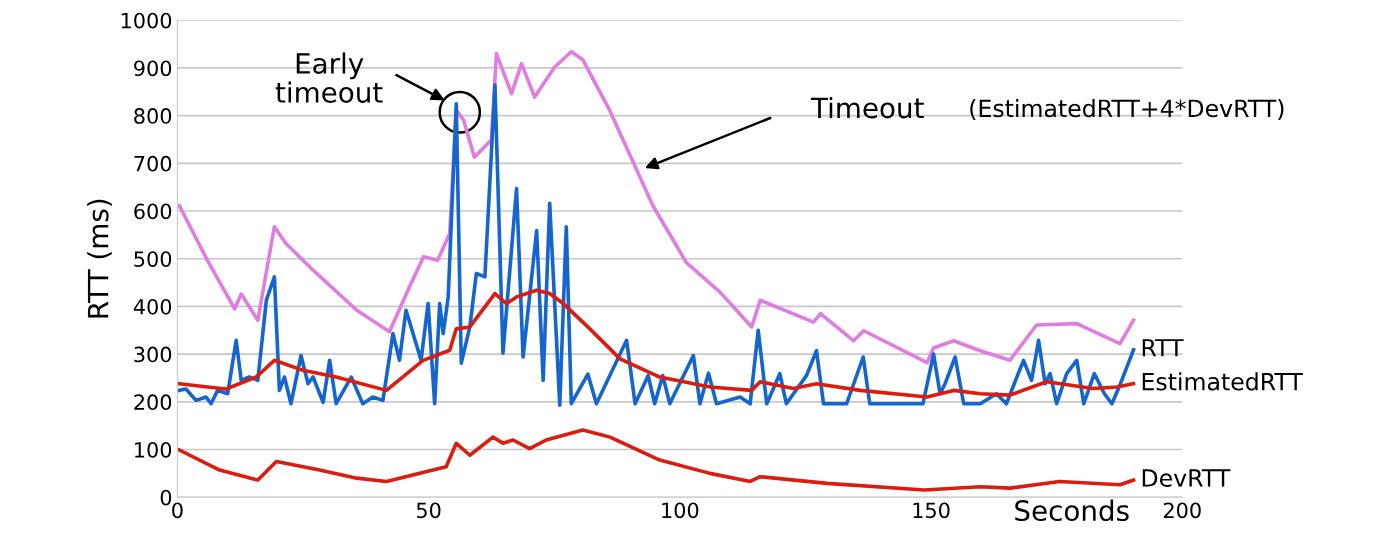 This screenshot has width=1386, height=547. Describe the element at coordinates (153, 259) in the screenshot. I see `y-tick-label: 500` at that location.